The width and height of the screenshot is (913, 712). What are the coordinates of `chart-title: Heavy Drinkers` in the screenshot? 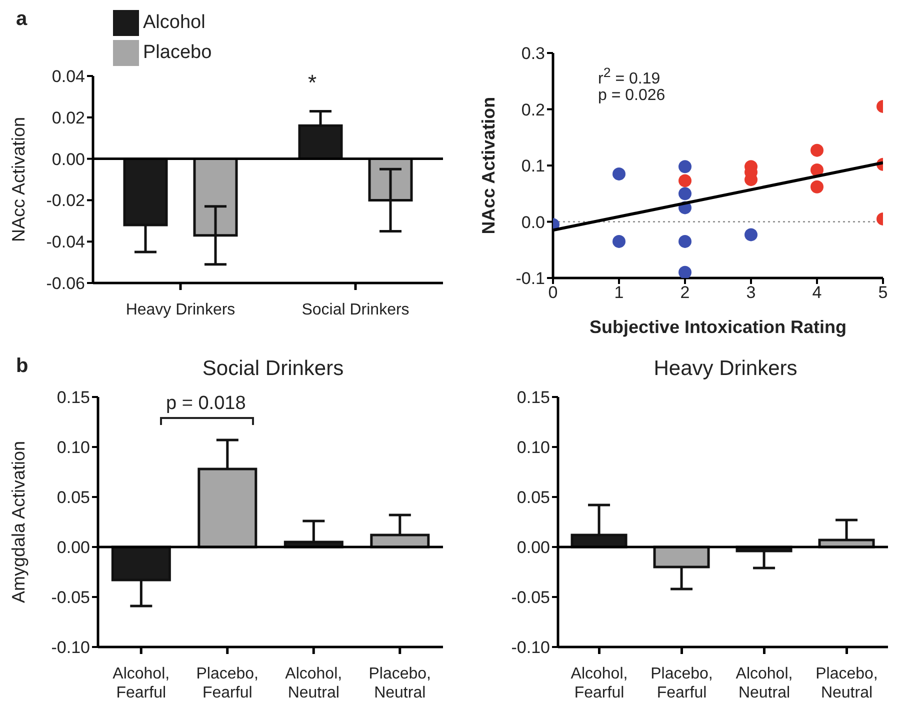 It's located at (725, 369).